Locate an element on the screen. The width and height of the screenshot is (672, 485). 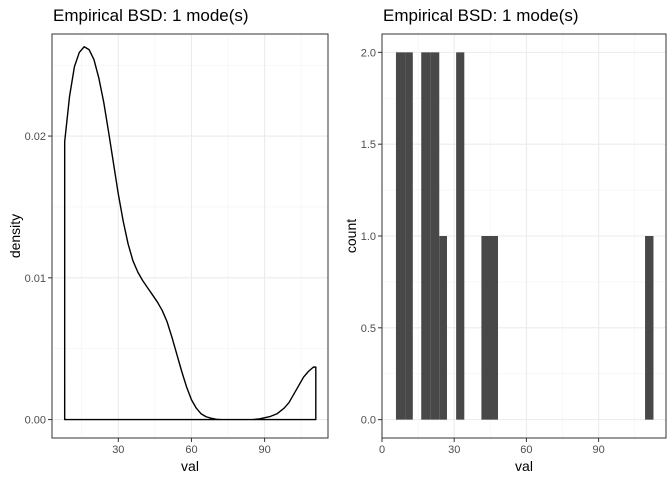
density-x-tick-label: 30 is located at coordinates (118, 450).